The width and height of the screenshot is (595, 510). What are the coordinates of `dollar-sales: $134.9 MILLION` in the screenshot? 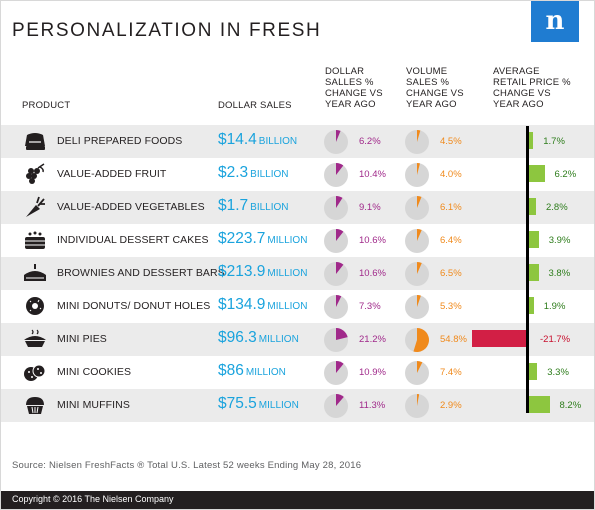 It's located at (262, 305).